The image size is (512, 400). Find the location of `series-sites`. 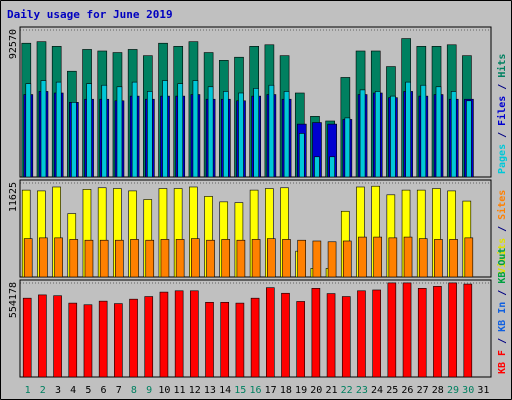

series-sites is located at coordinates (248, 257).